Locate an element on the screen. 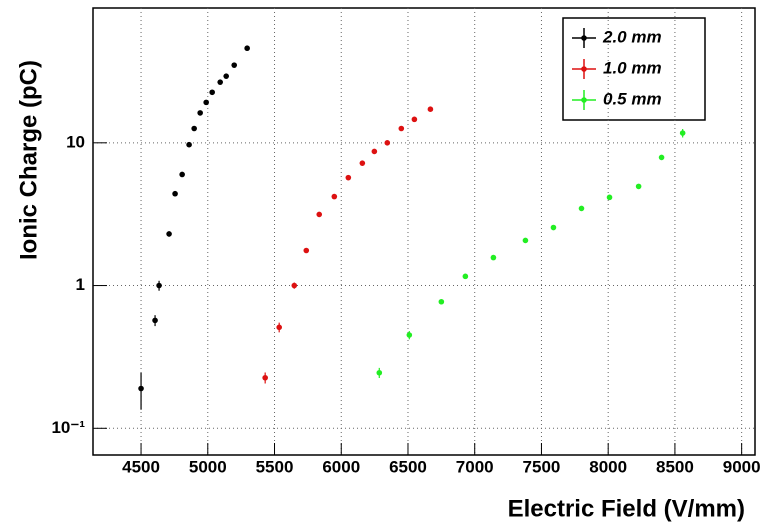 This screenshot has height=531, width=771. y-tick-label: 1 is located at coordinates (80, 284).